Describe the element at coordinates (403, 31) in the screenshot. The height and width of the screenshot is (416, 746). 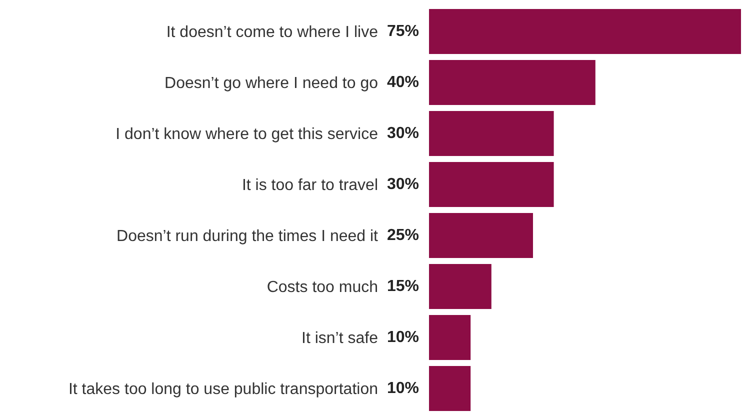
I see `data-label: 75%` at that location.